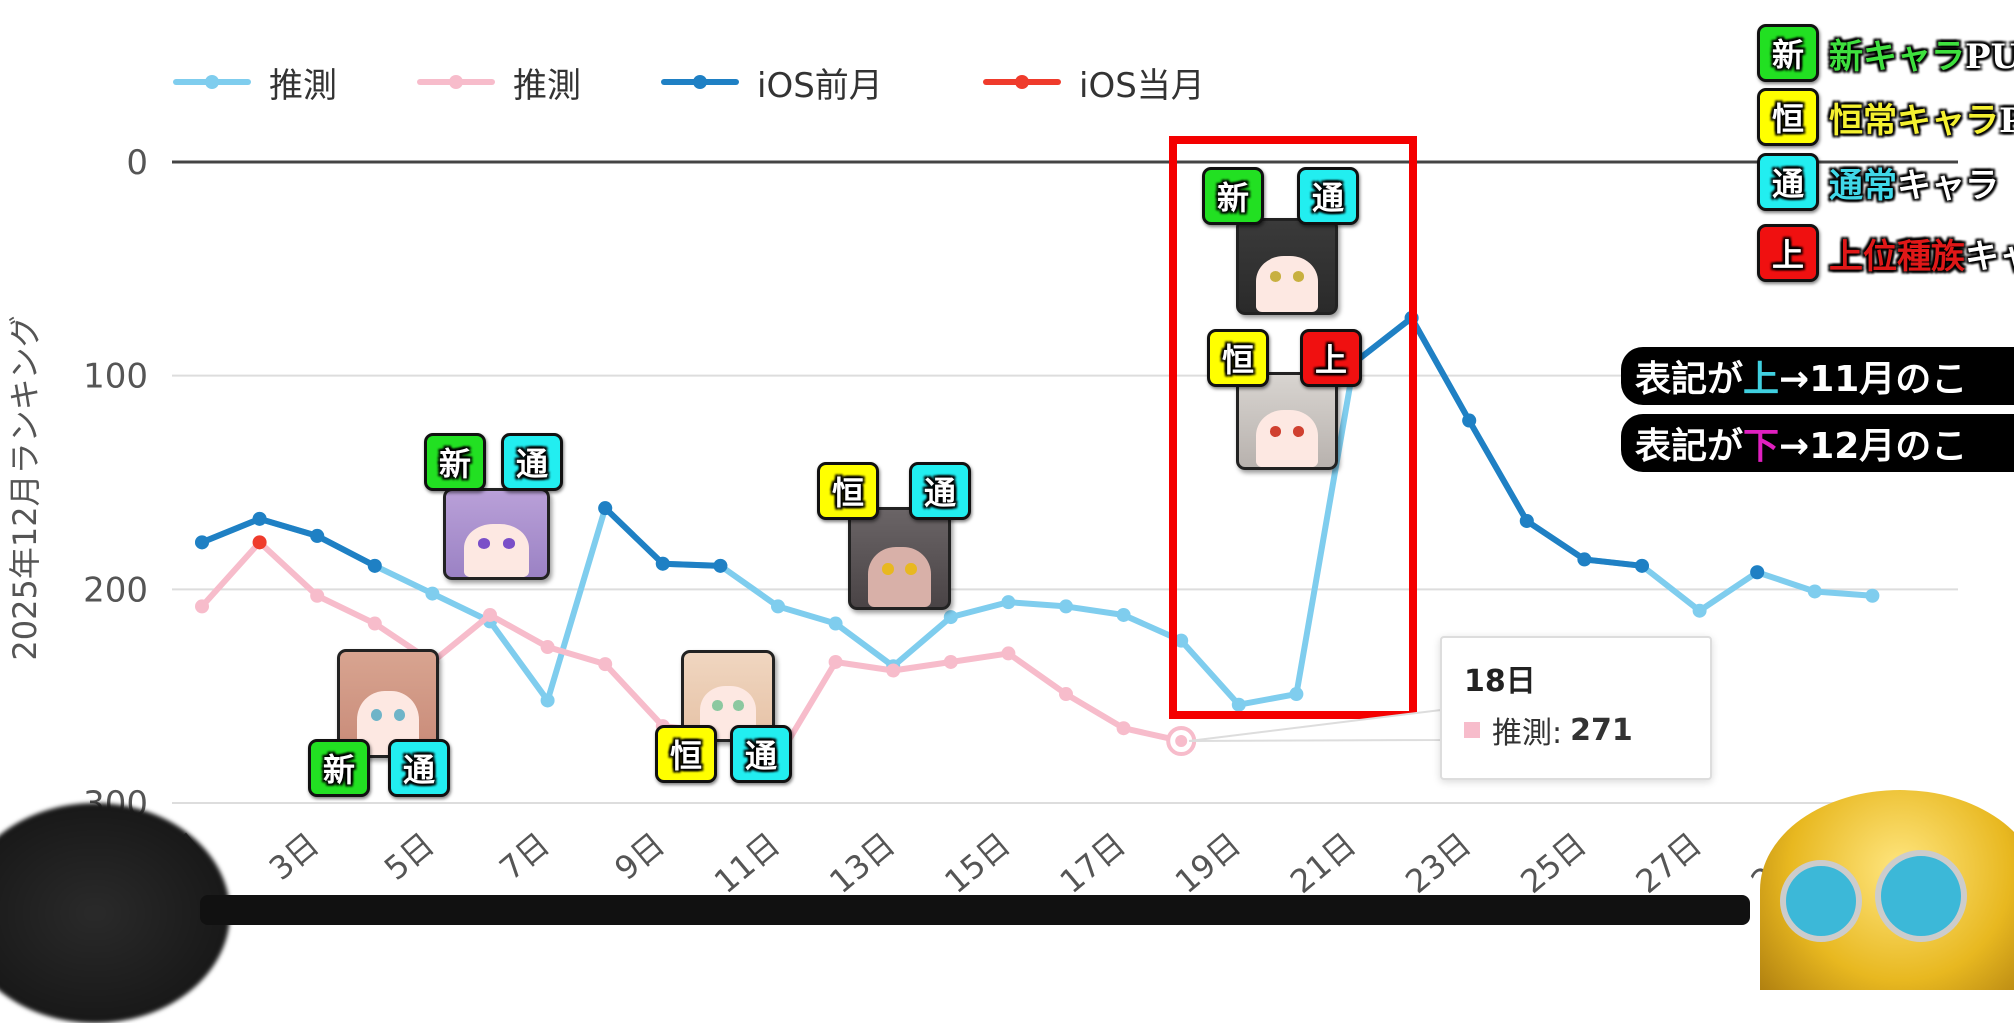 The width and height of the screenshot is (2014, 1023). What do you see at coordinates (137, 163) in the screenshot?
I see `y-tick-label: 0` at bounding box center [137, 163].